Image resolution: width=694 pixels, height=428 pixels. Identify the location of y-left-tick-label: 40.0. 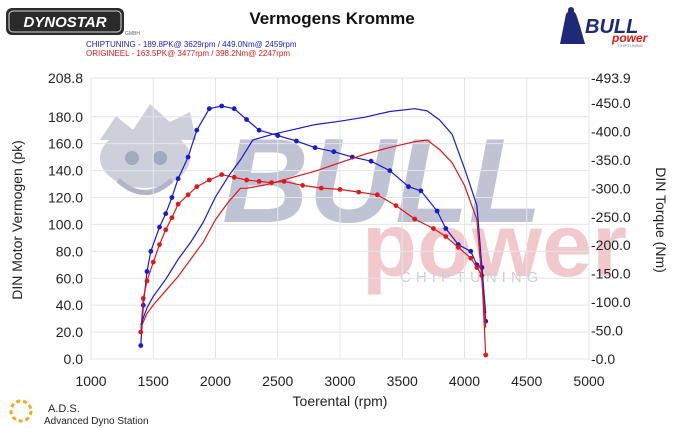
(69, 305).